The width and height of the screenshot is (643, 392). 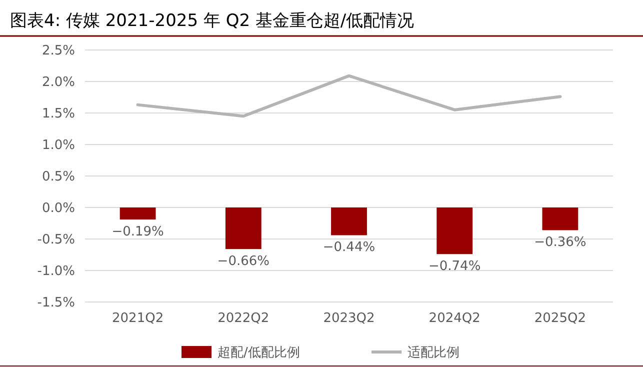 What do you see at coordinates (349, 318) in the screenshot?
I see `x-tick-label: 2023Q2` at bounding box center [349, 318].